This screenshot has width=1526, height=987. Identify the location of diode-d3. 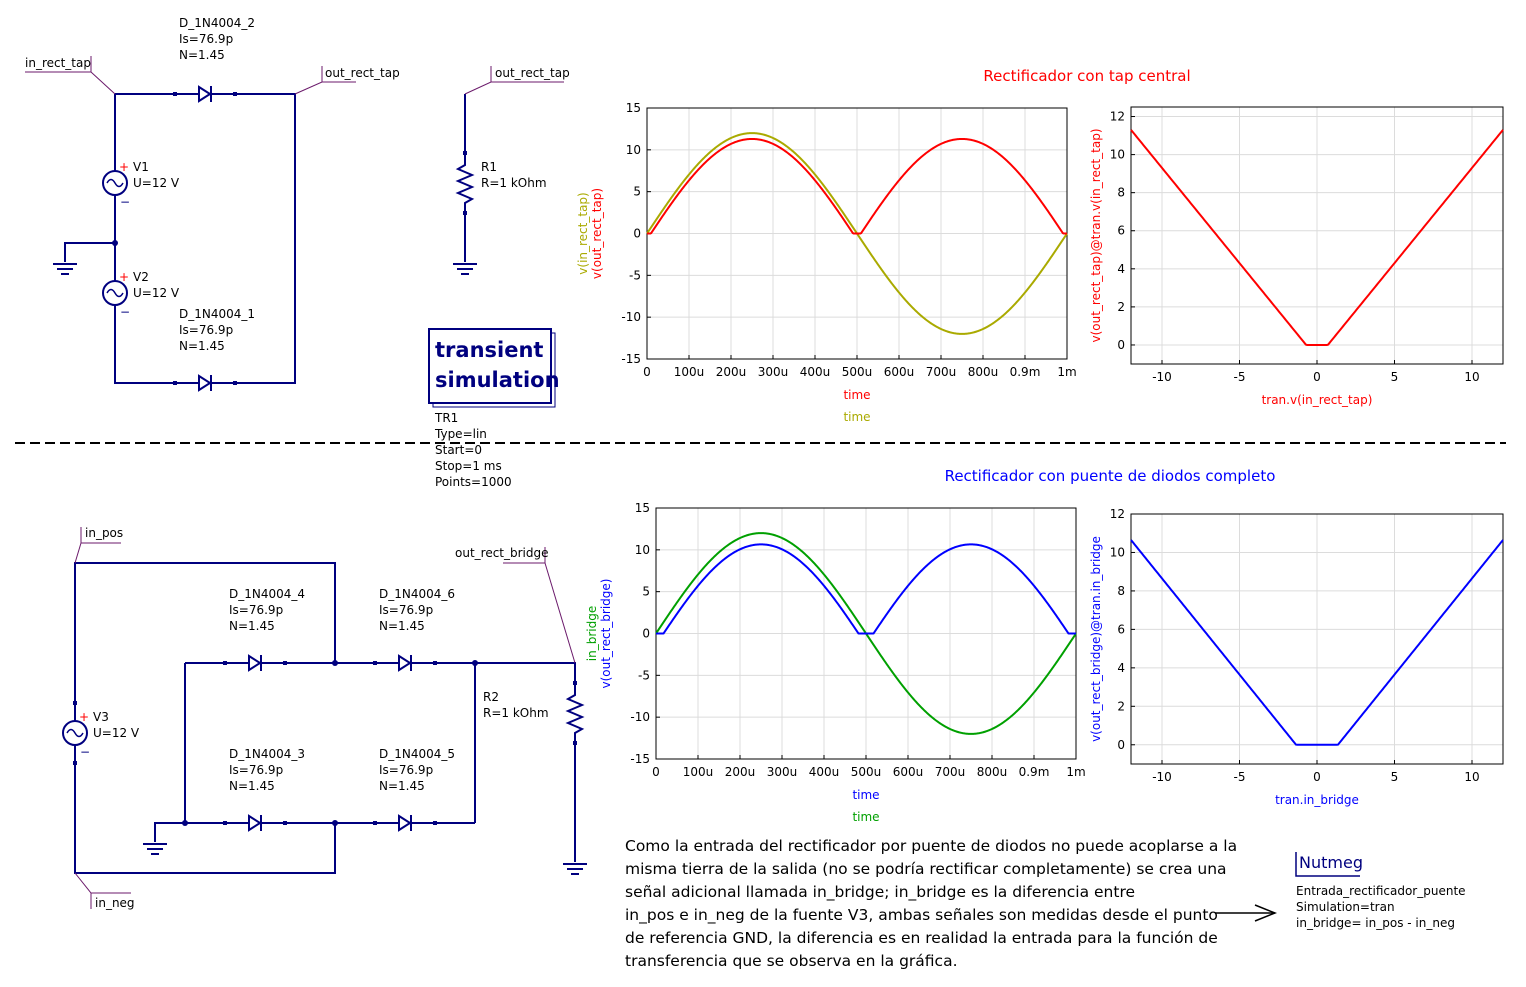
(255, 823).